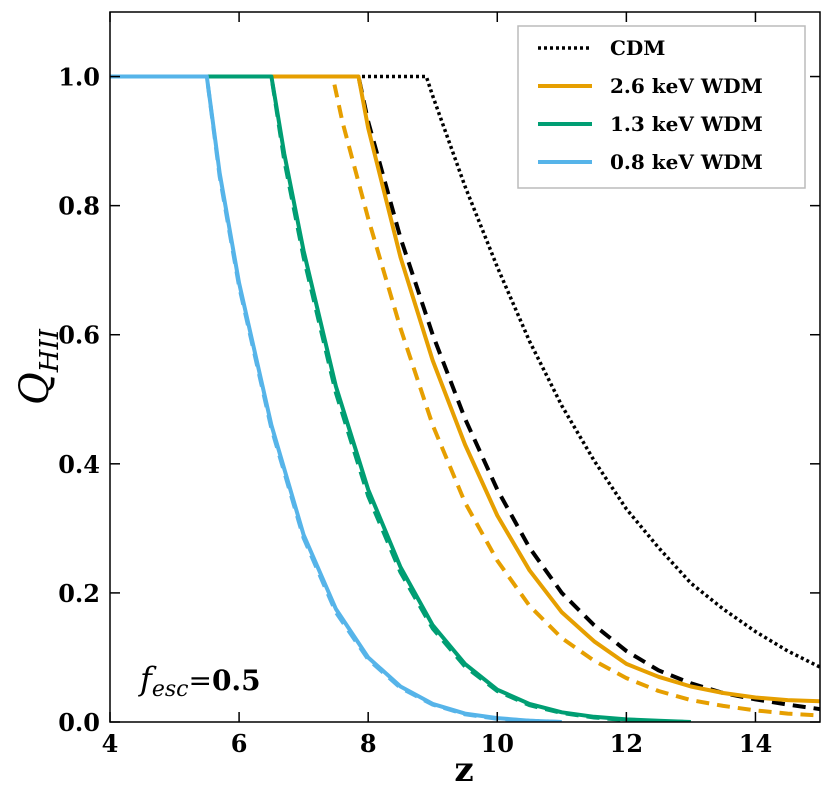 The image size is (831, 789). I want to click on x-tick-label: 10, so click(497, 743).